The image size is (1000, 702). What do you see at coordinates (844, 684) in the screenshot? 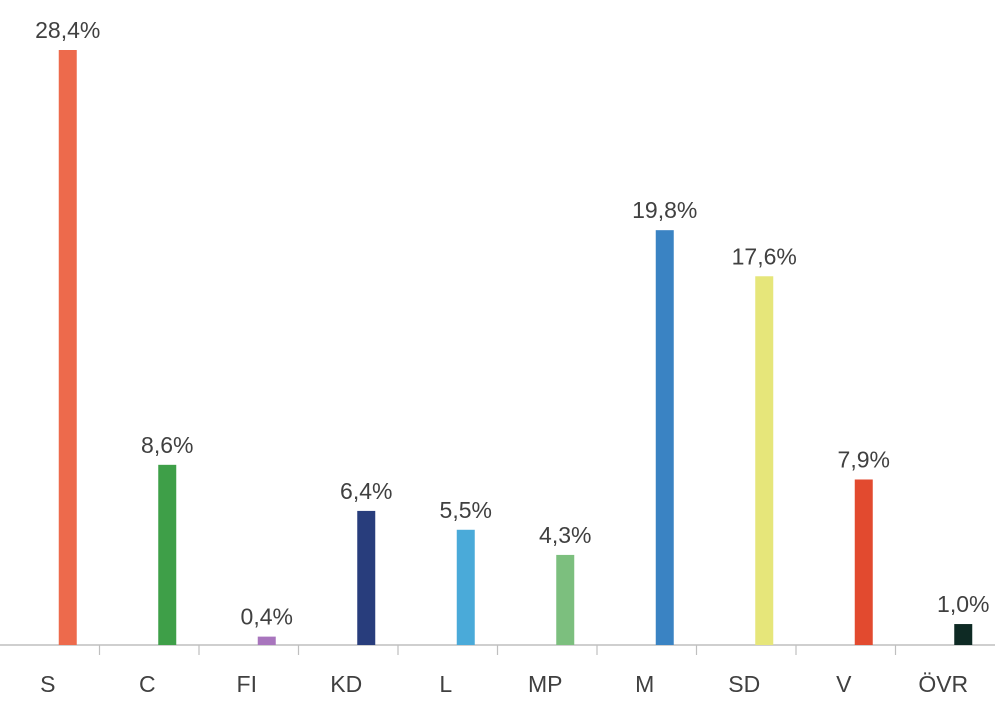
I see `category-label-v: V` at bounding box center [844, 684].